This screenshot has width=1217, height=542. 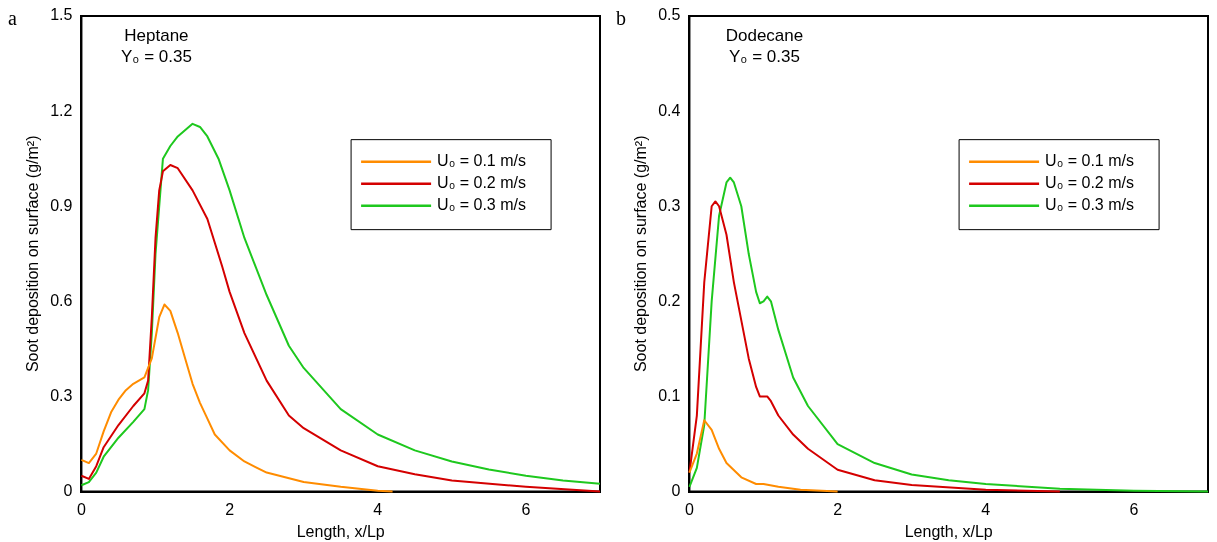 I want to click on y-tick-label: 1.2, so click(x=61, y=110).